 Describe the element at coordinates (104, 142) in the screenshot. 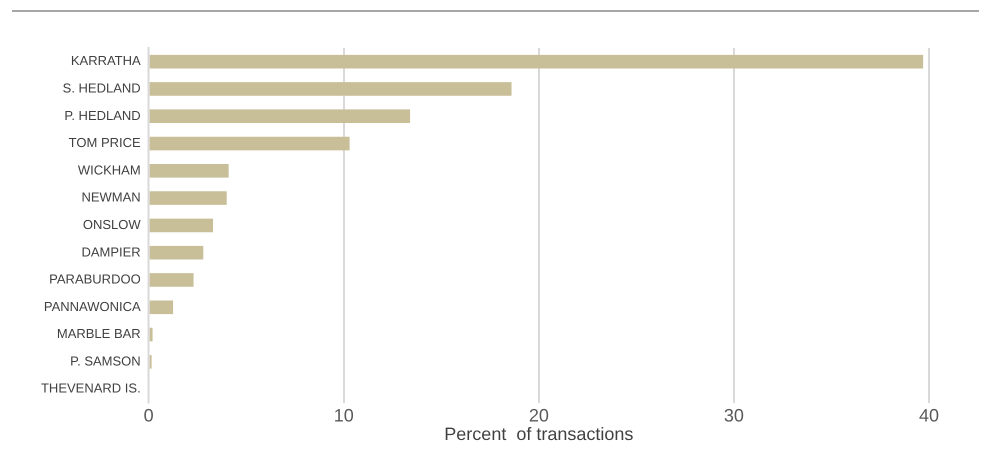

I see `y-tick-label: TOM PRICE` at that location.